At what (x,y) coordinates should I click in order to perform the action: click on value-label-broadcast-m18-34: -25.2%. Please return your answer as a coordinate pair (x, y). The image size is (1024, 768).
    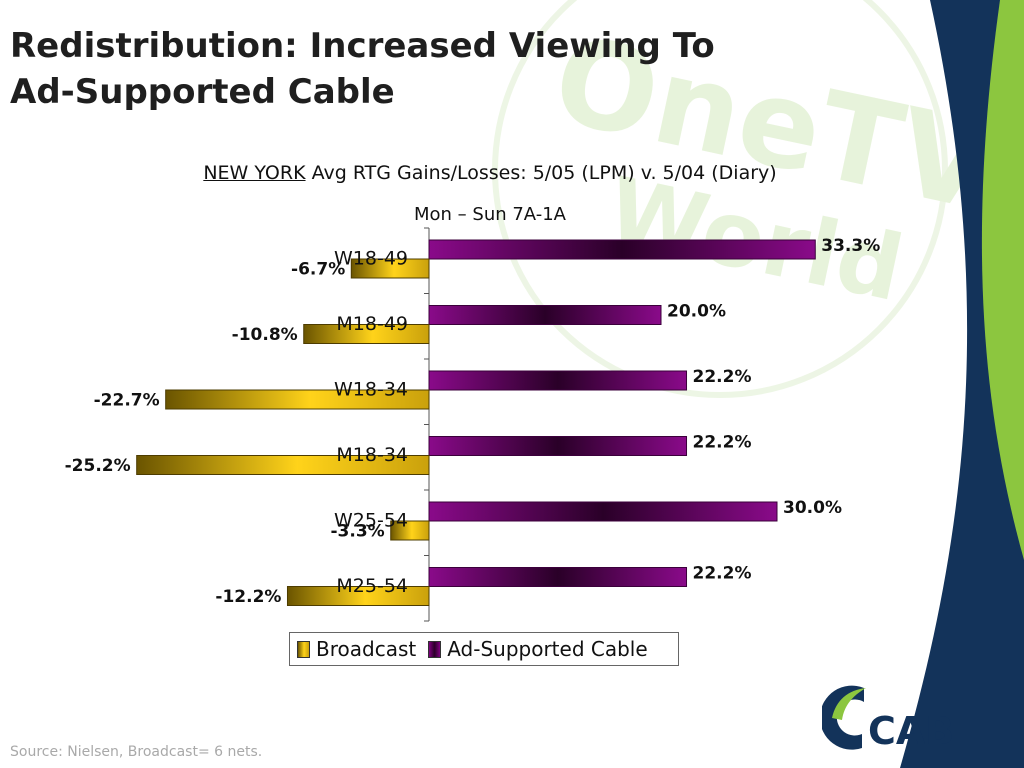
    Looking at the image, I should click on (98, 466).